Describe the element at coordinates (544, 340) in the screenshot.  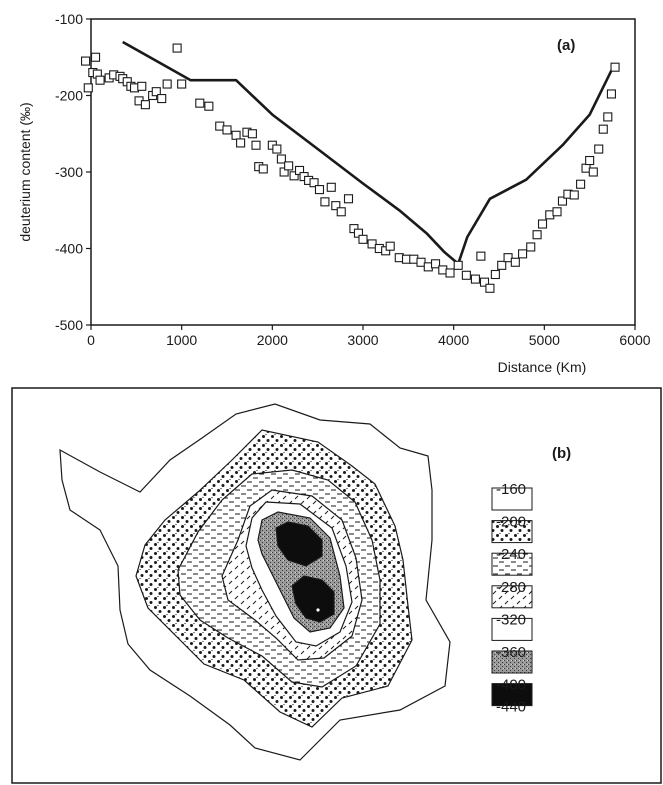
I see `x-tick-label: 5000` at that location.